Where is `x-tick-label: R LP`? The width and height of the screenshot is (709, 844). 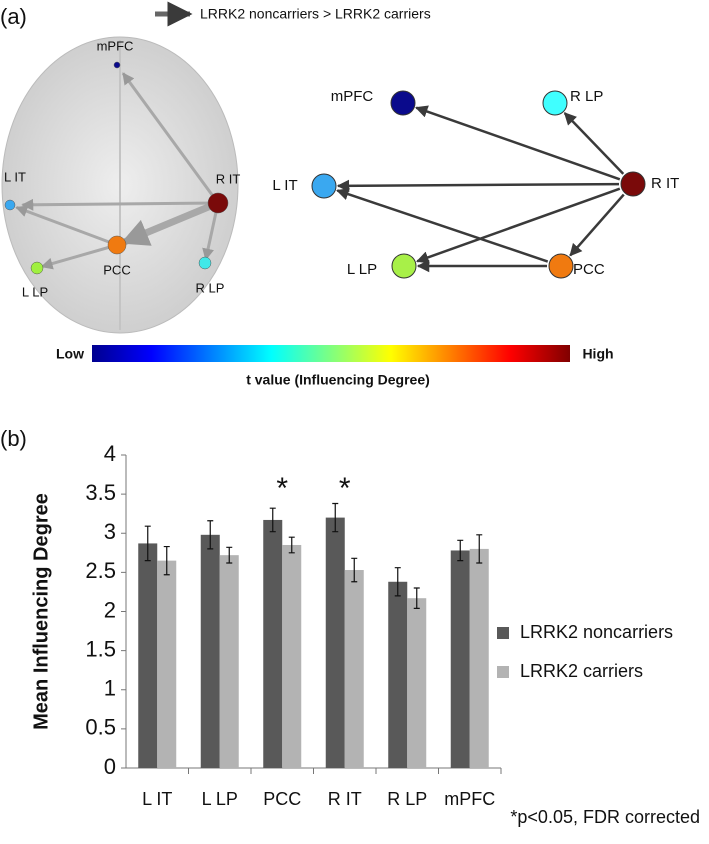
x-tick-label: R LP is located at coordinates (407, 799).